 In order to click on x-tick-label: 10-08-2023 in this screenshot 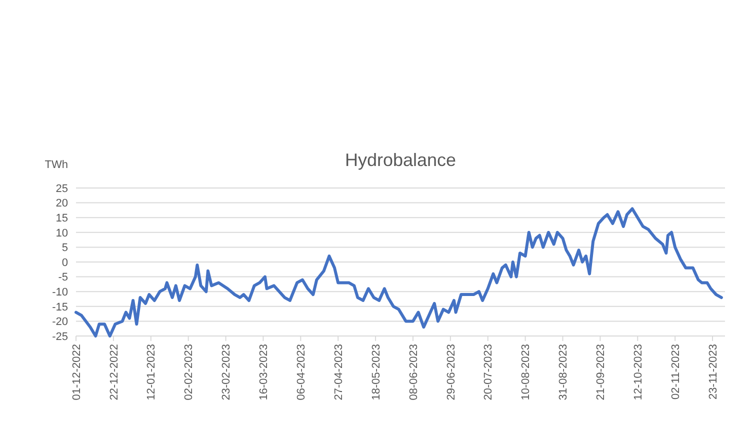, I will do `click(526, 372)`.